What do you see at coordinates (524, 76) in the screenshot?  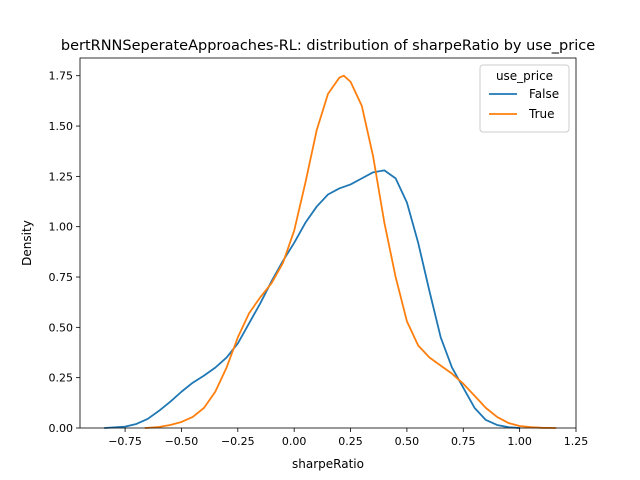 I see `legend-title: use_price` at bounding box center [524, 76].